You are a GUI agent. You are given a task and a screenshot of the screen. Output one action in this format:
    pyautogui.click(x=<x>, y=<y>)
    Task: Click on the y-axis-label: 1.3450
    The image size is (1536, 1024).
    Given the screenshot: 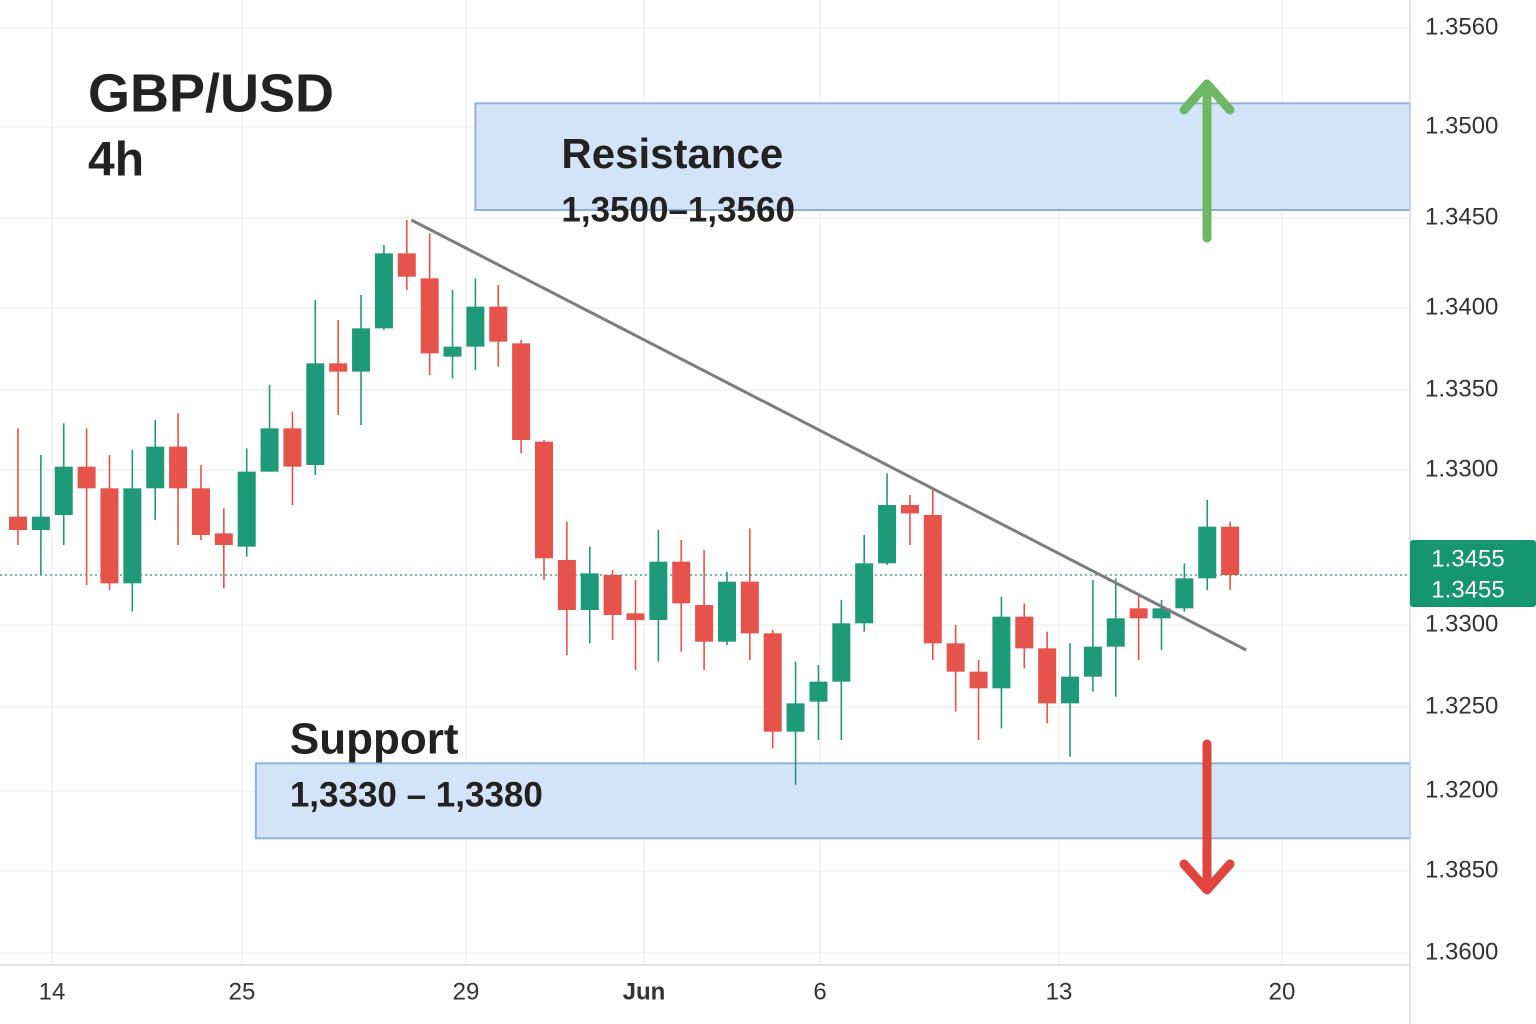 What is the action you would take?
    pyautogui.click(x=1461, y=216)
    